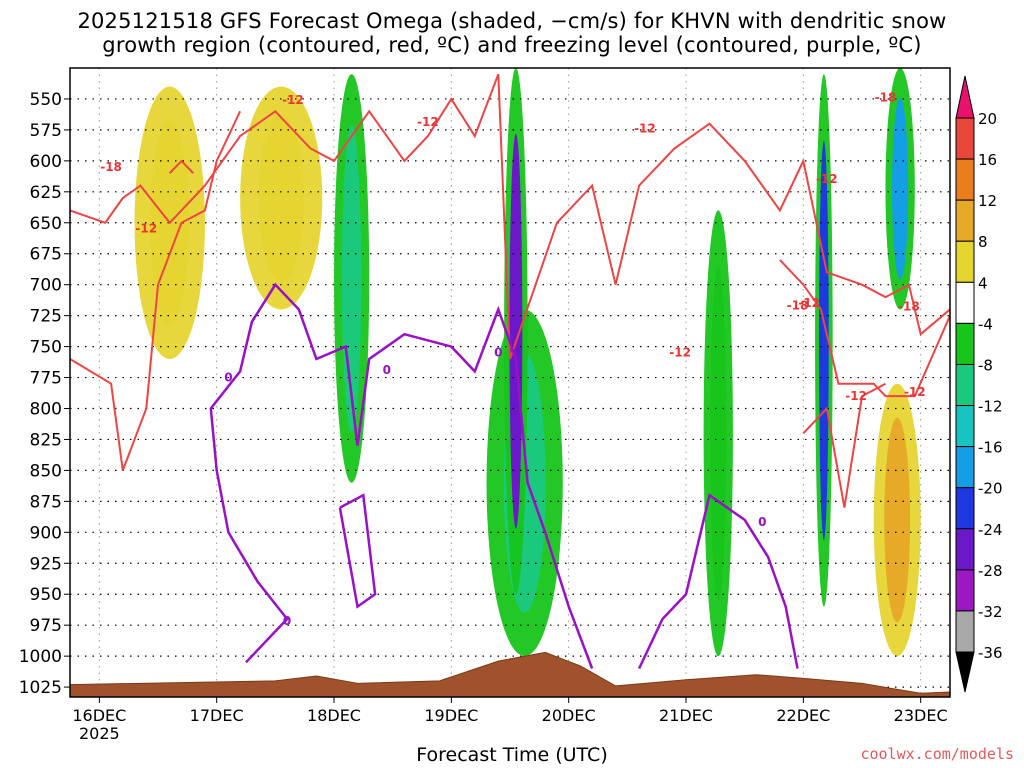  I want to click on red-contour-label-7: -12, so click(809, 303).